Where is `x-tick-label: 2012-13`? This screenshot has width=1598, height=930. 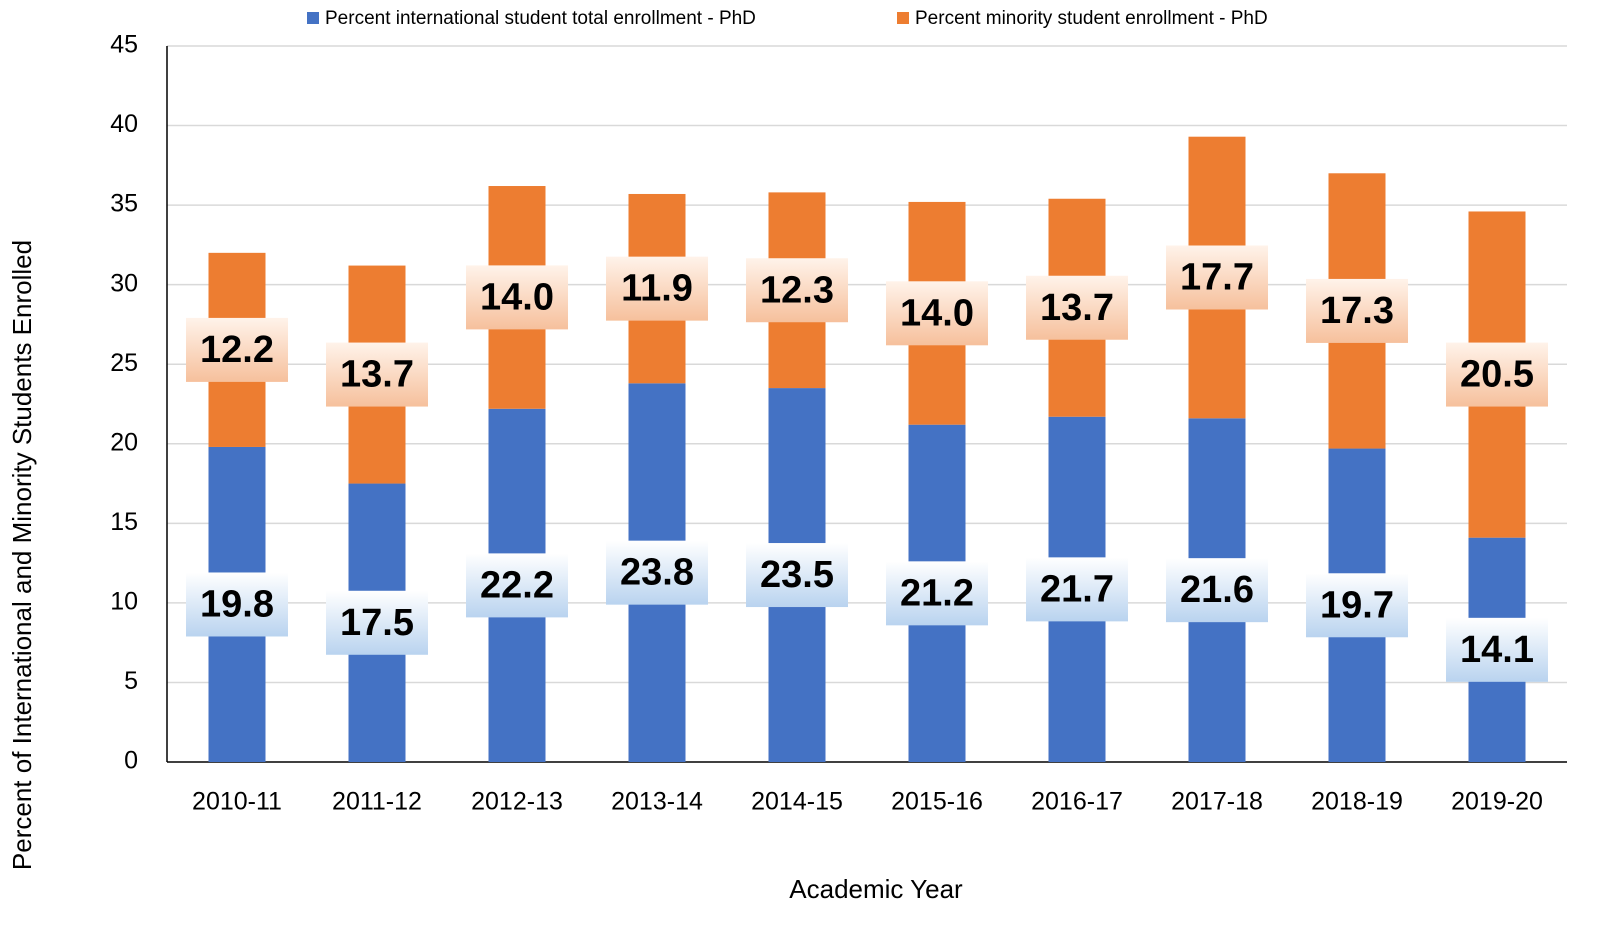
x-tick-label: 2012-13 is located at coordinates (517, 802).